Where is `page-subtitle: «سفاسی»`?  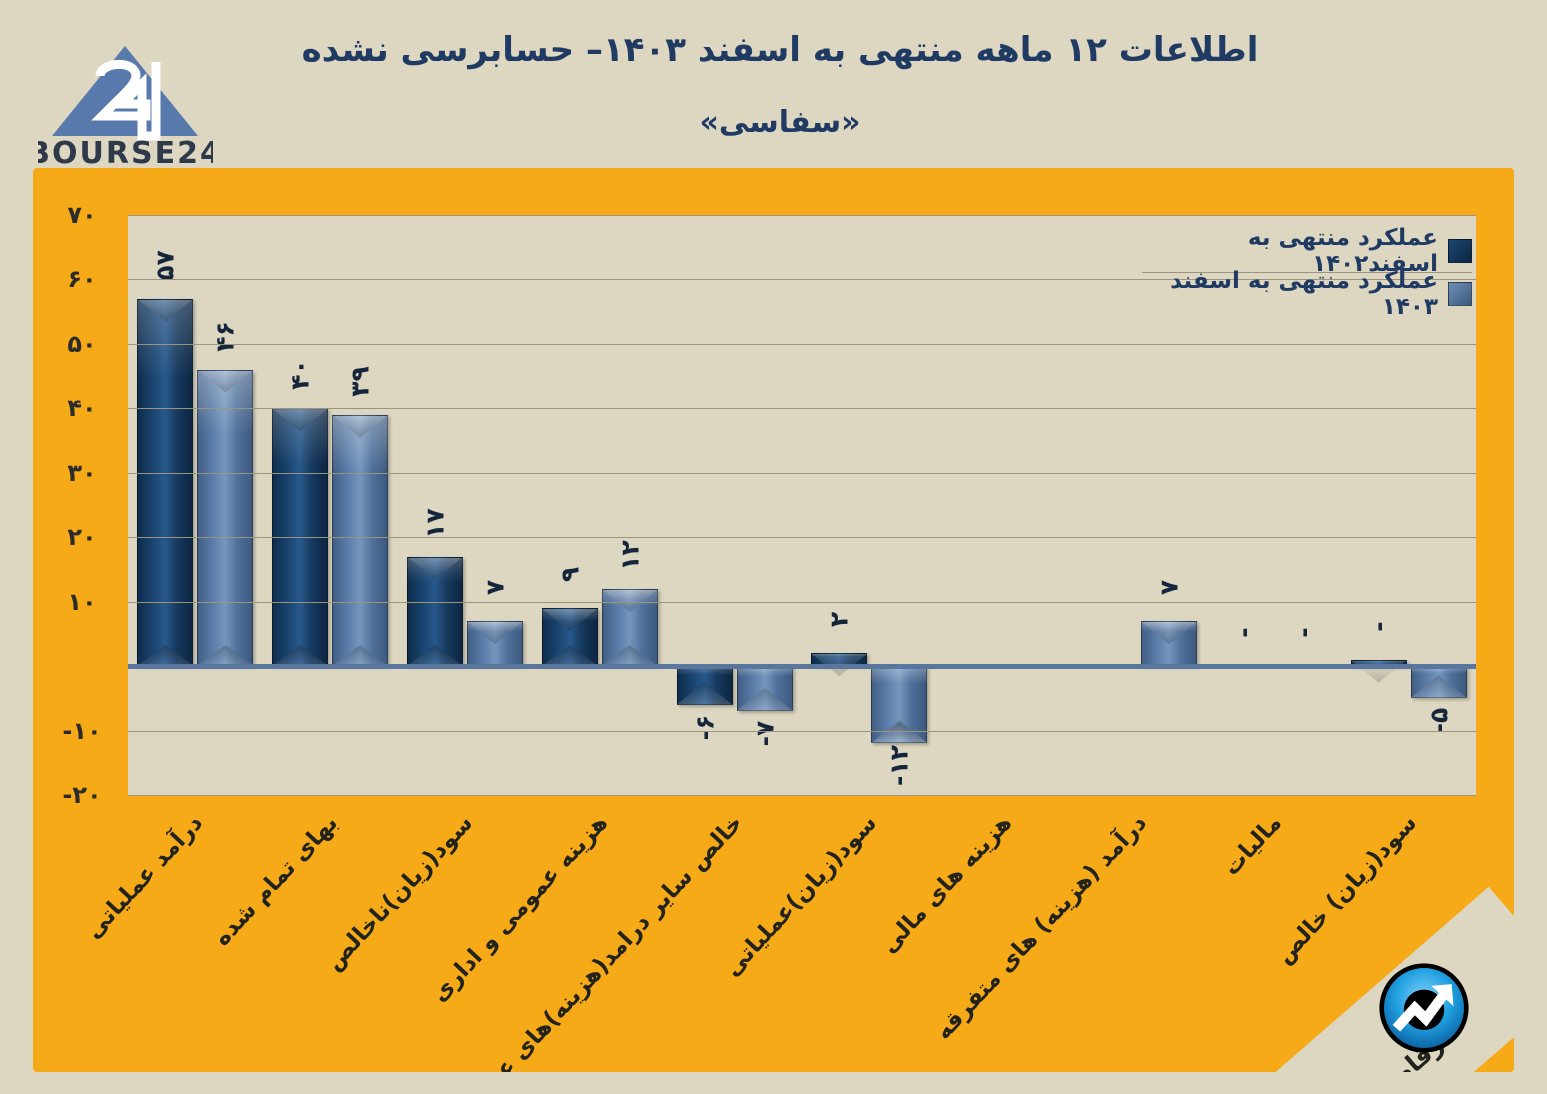 page-subtitle: «سفاسی» is located at coordinates (780, 122).